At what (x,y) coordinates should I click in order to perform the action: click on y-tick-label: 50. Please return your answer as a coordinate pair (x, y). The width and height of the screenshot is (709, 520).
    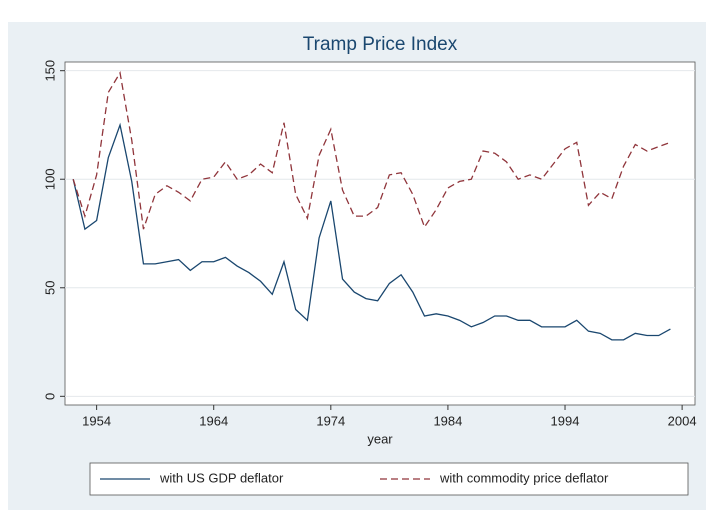
    Looking at the image, I should click on (49, 288).